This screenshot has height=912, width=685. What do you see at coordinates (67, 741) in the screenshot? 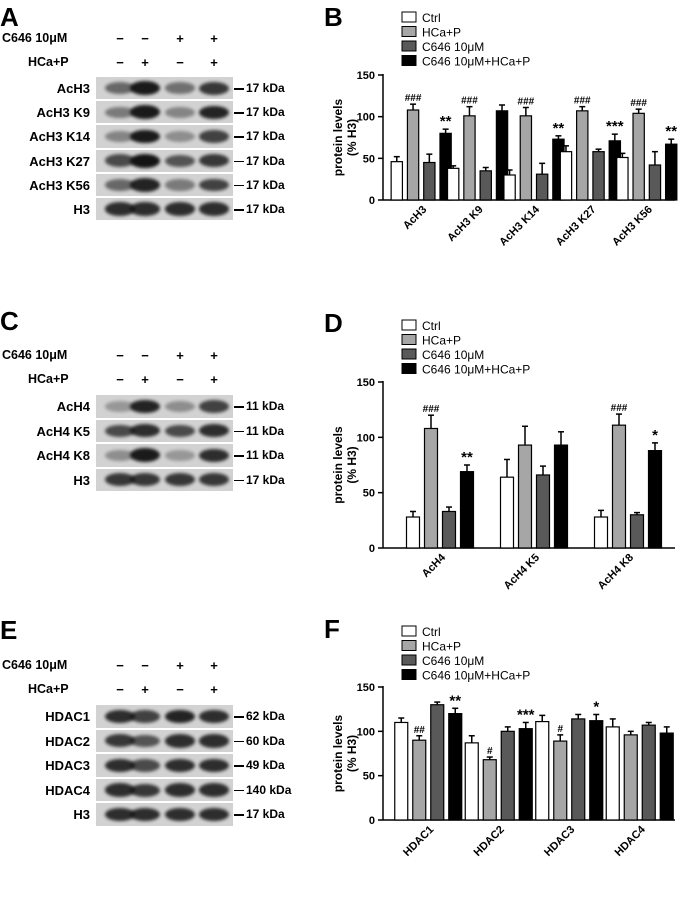
I see `blot-row-label: HDAC2` at bounding box center [67, 741].